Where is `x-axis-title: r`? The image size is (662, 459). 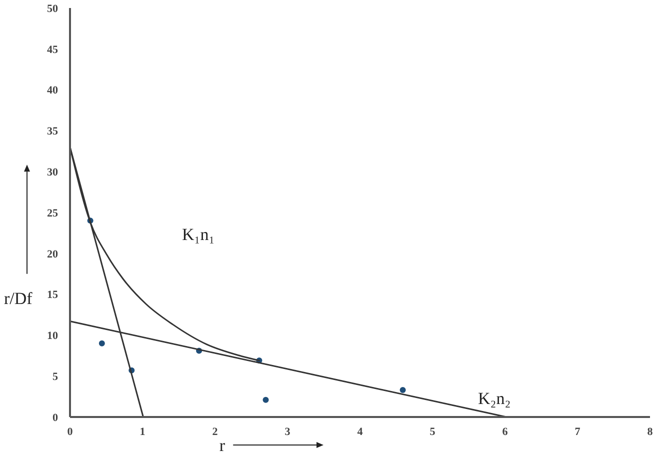 x-axis-title: r is located at coordinates (222, 445).